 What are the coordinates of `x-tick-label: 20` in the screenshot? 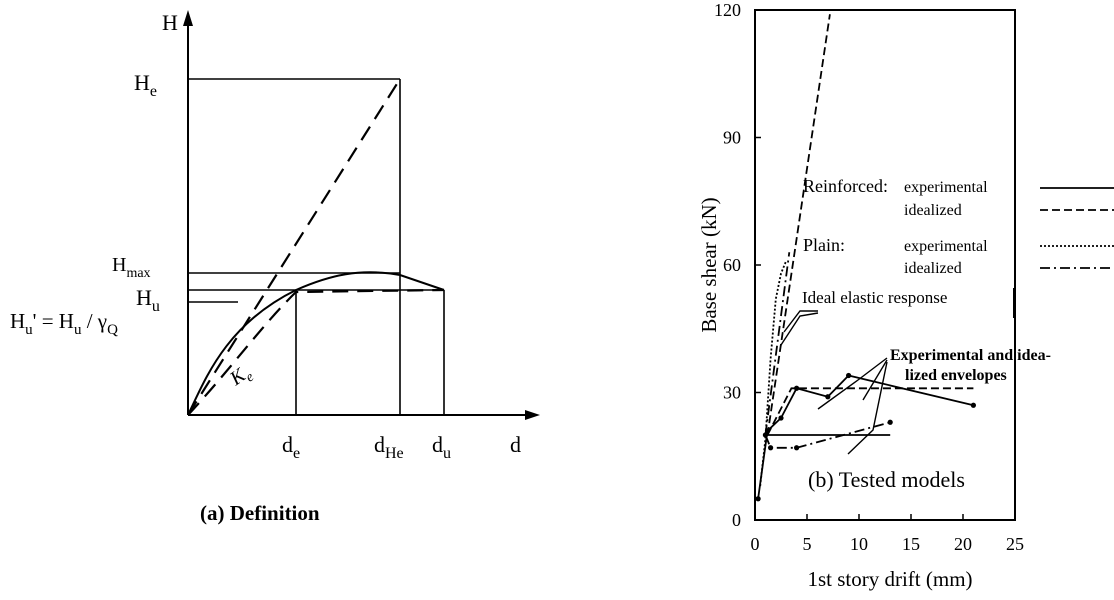 It's located at (963, 544).